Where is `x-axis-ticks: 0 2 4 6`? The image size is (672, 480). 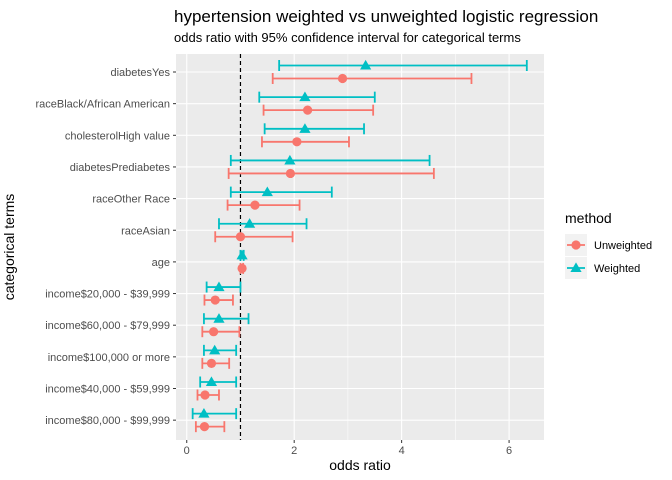 x-axis-ticks: 0 2 4 6 is located at coordinates (348, 448).